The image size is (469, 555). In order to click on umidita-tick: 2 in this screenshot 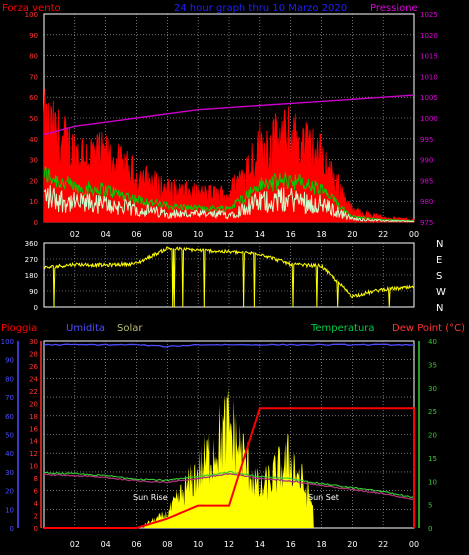, I will do `click(36, 517)`.